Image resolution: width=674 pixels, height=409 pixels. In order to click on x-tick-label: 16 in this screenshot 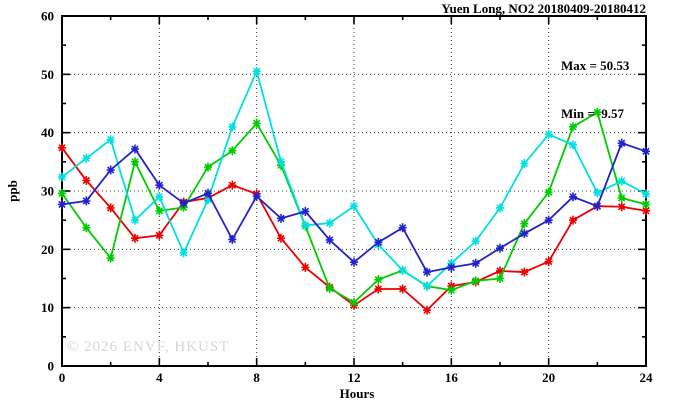, I will do `click(452, 377)`.